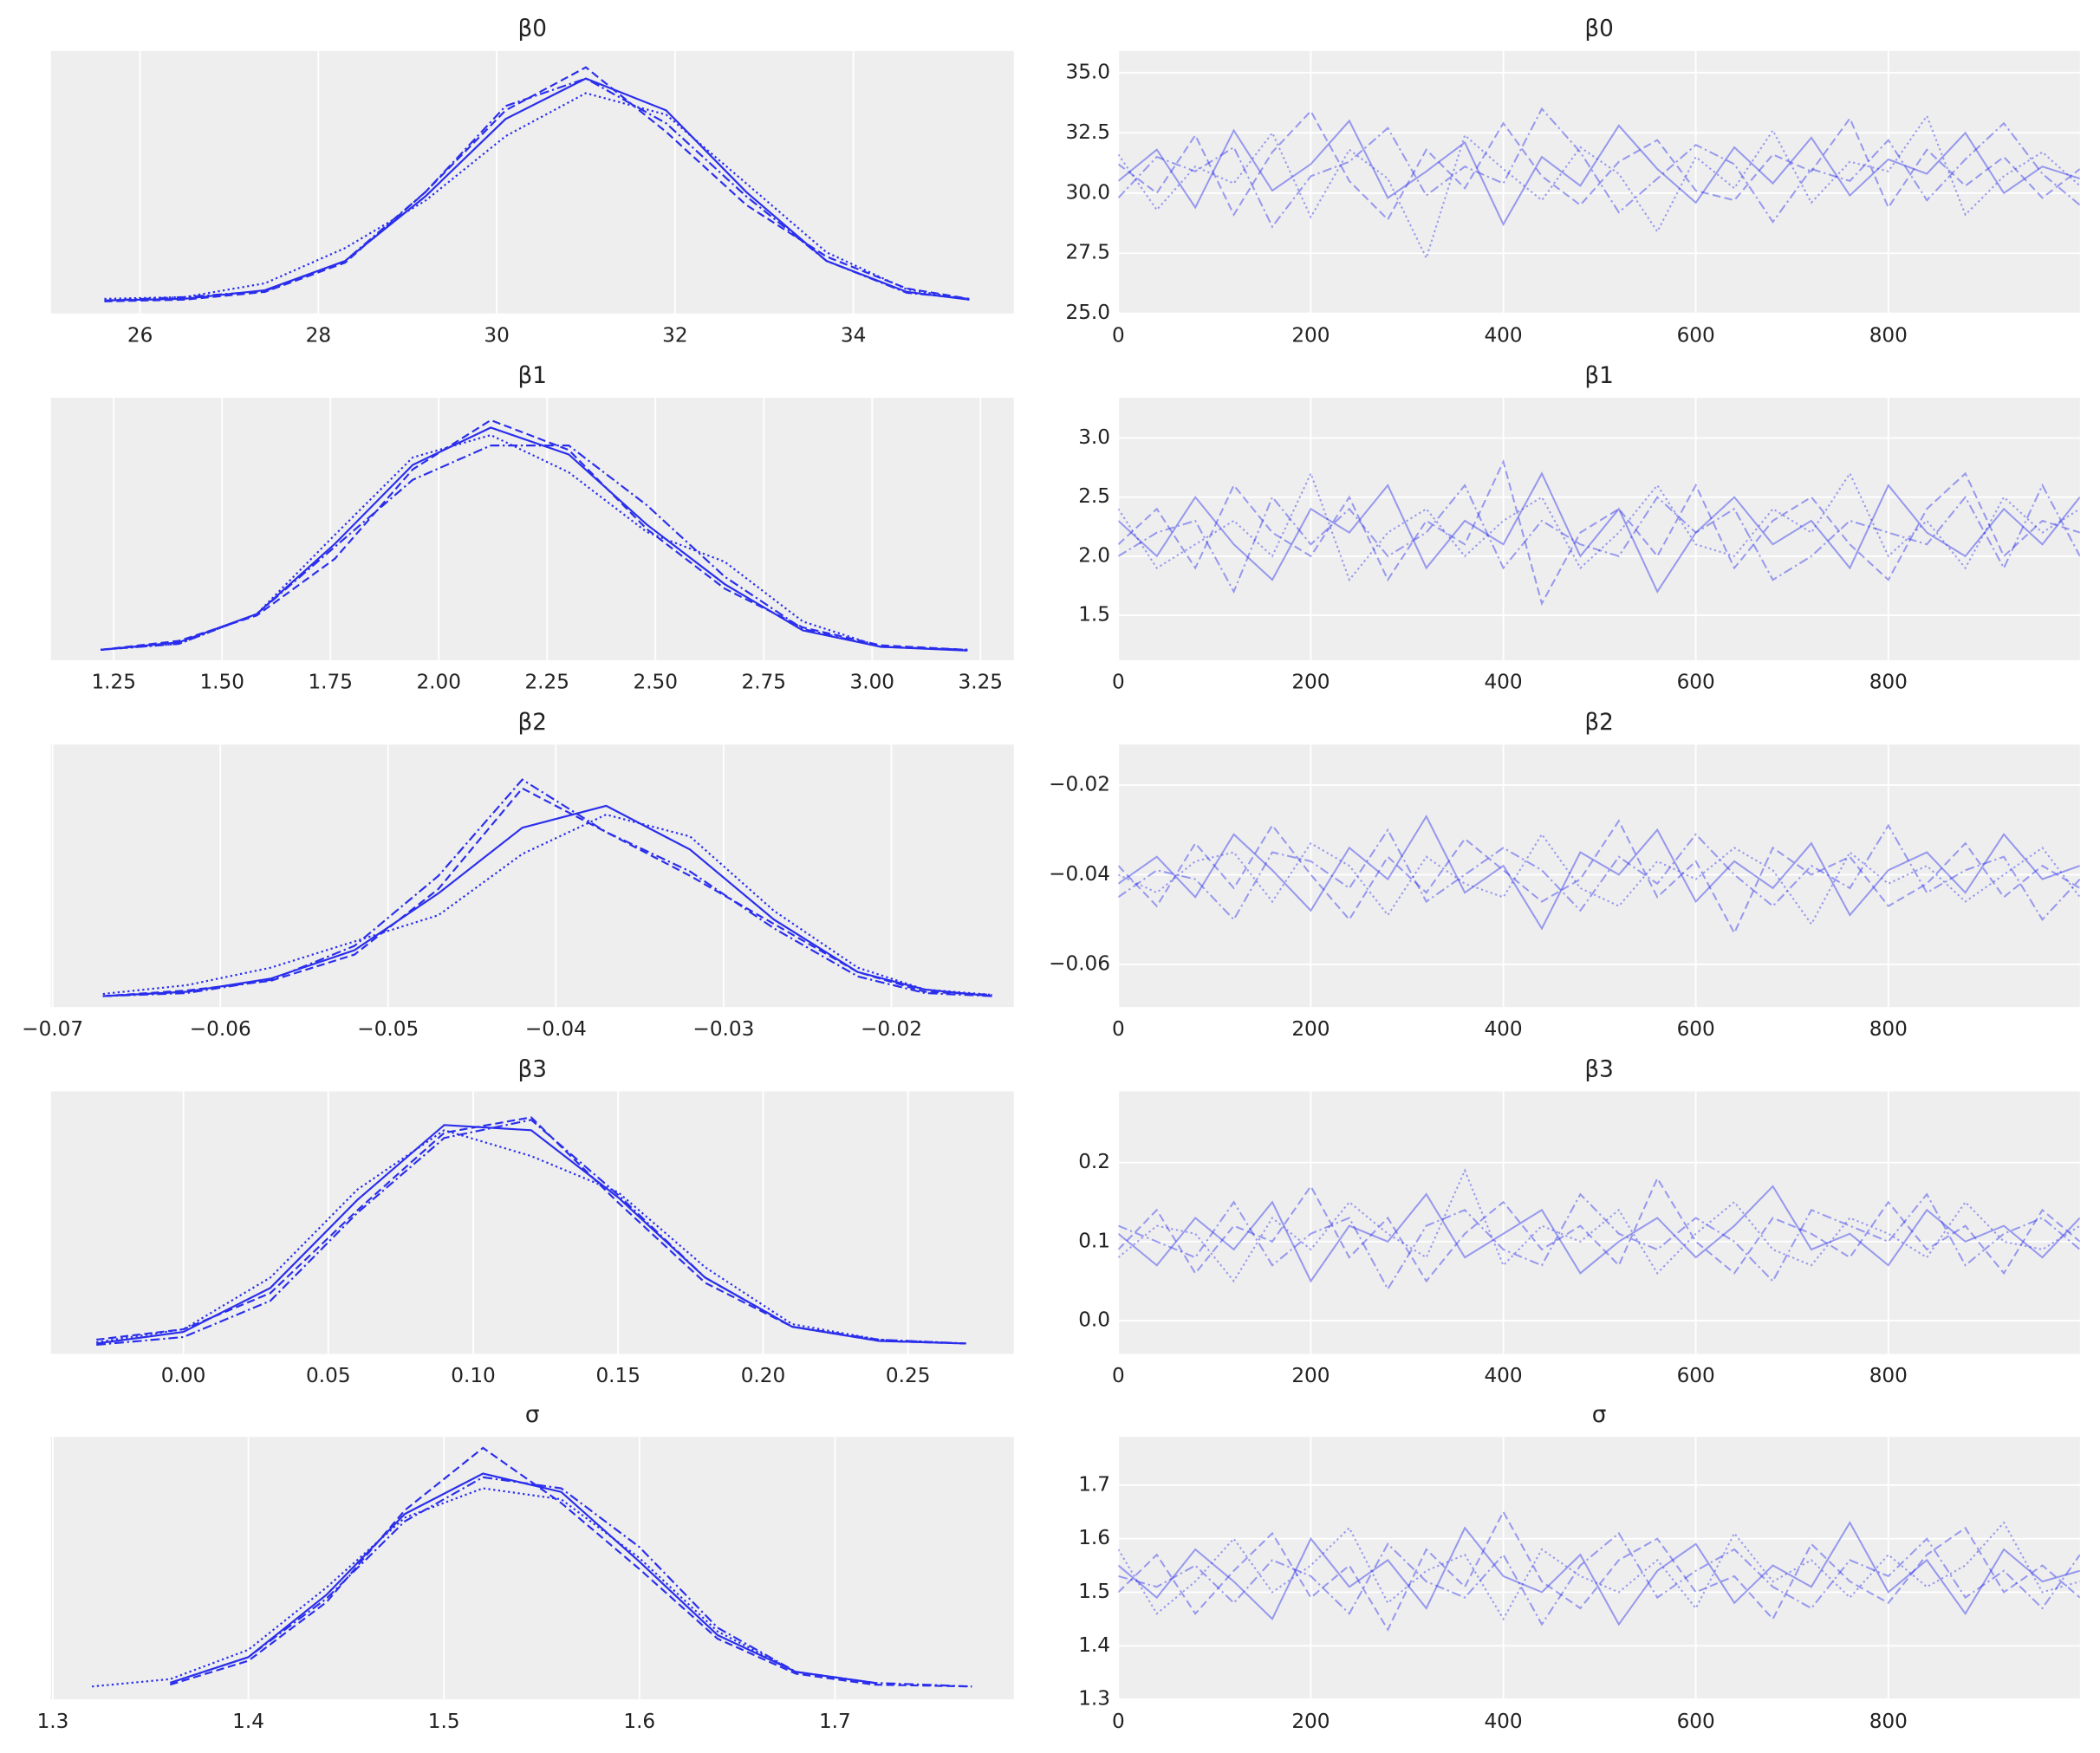 The width and height of the screenshot is (2100, 1753). What do you see at coordinates (617, 1375) in the screenshot?
I see `x-tick-label: 0.15` at bounding box center [617, 1375].